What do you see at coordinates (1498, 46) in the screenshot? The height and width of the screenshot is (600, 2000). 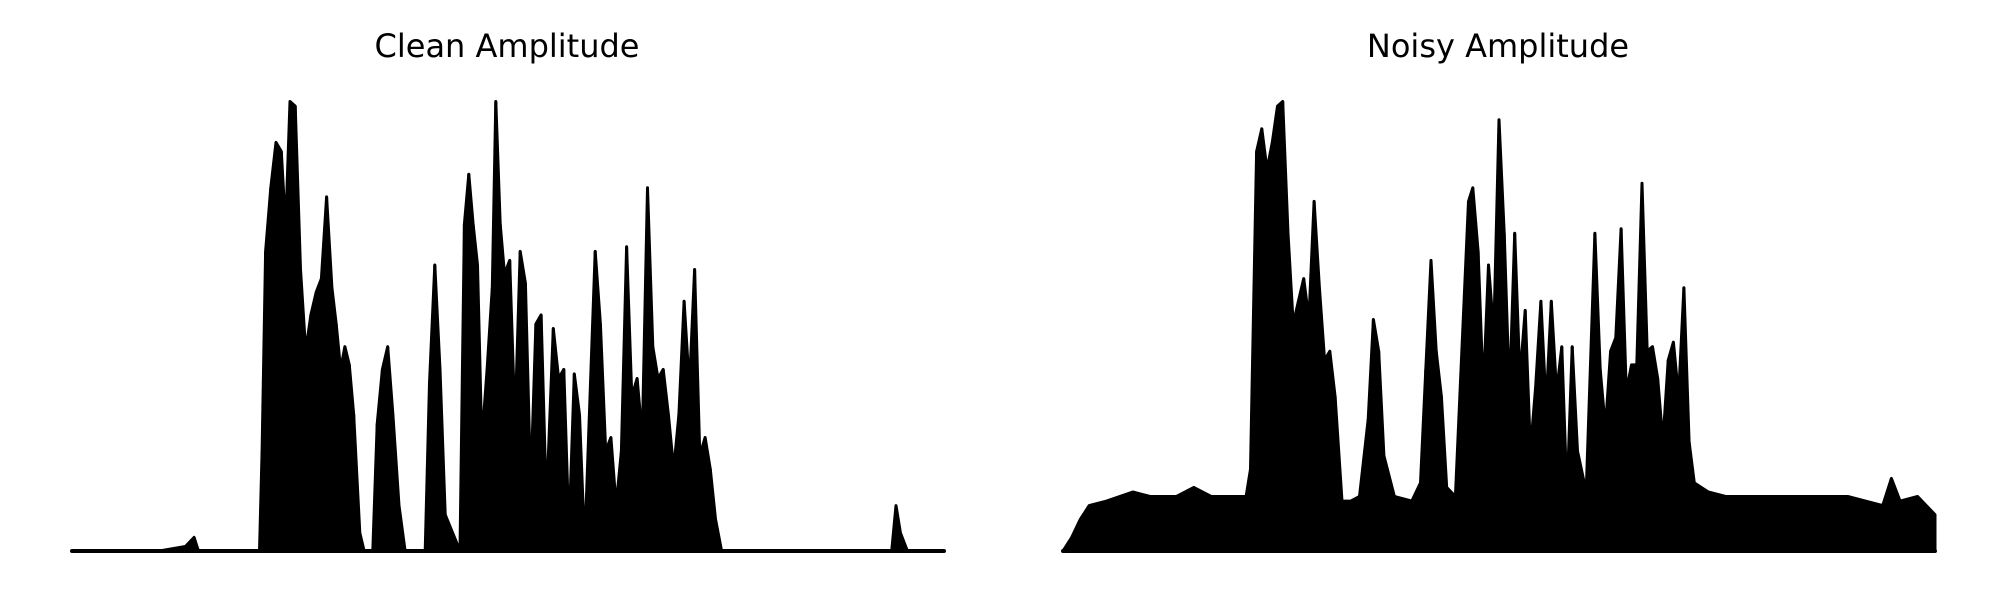 I see `noisy-amplitude-title: Noisy Amplitude` at bounding box center [1498, 46].